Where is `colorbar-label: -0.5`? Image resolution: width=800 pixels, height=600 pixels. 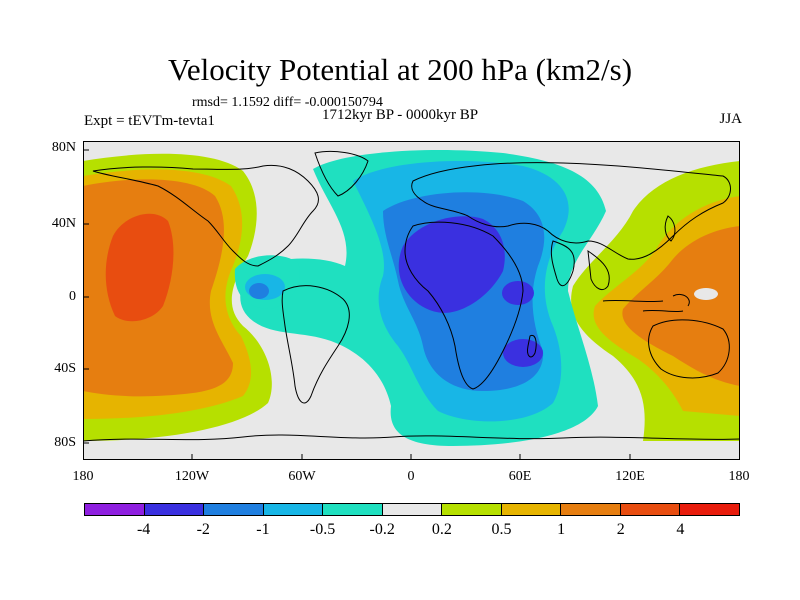
colorbar-label: -0.5 is located at coordinates (322, 529).